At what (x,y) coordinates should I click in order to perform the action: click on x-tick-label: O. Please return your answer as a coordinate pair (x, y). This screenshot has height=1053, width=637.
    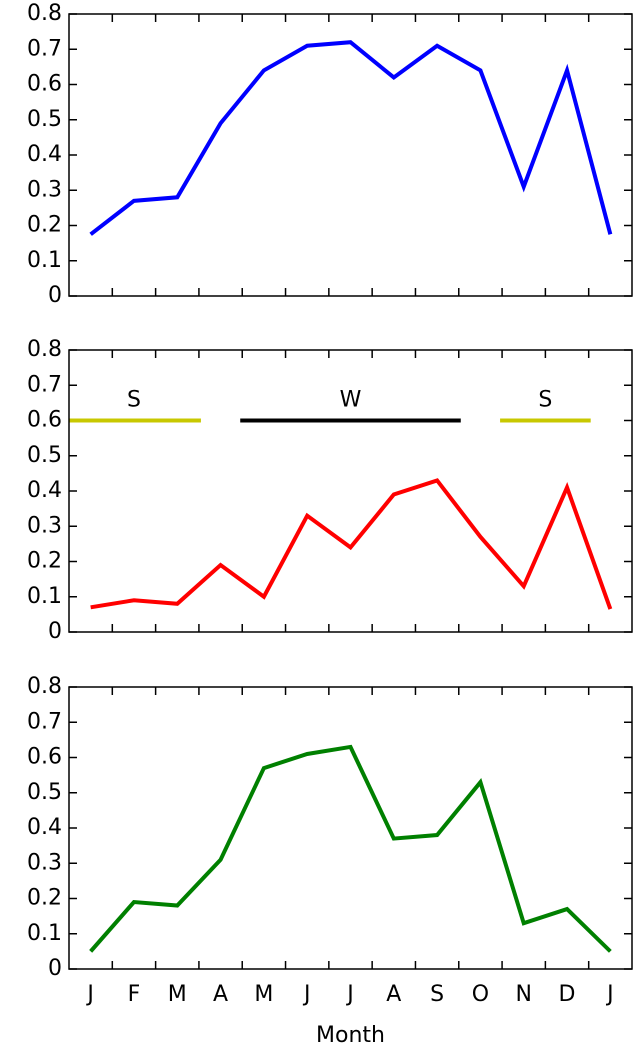
    Looking at the image, I should click on (480, 994).